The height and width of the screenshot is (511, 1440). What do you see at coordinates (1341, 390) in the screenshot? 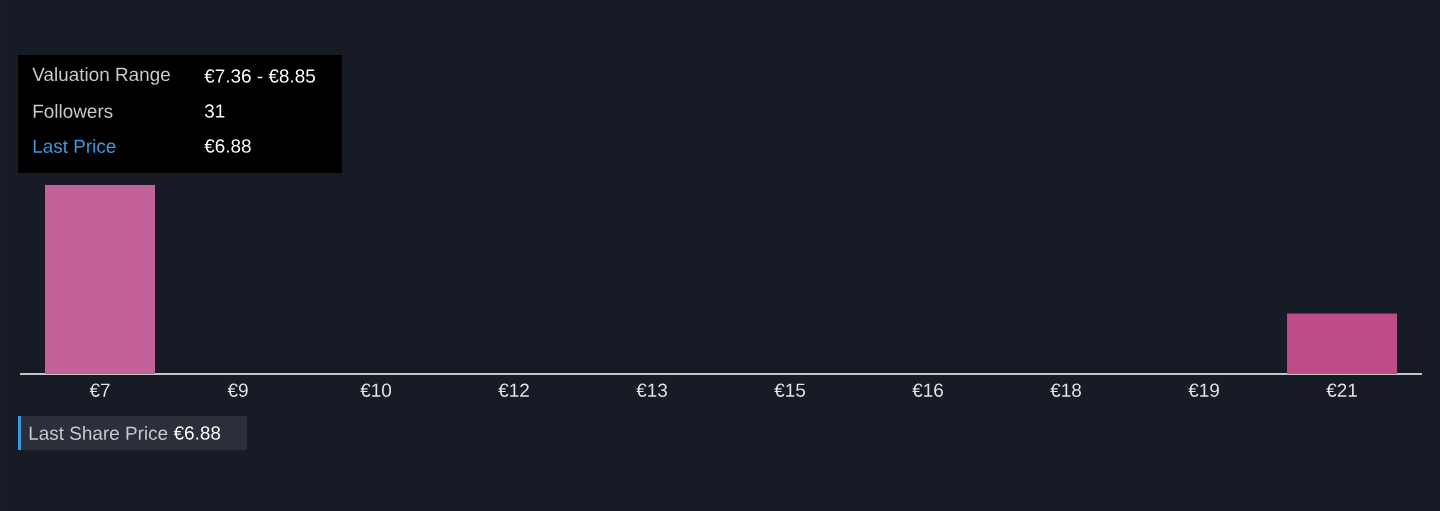
I see `x-tick-label: €21` at bounding box center [1341, 390].